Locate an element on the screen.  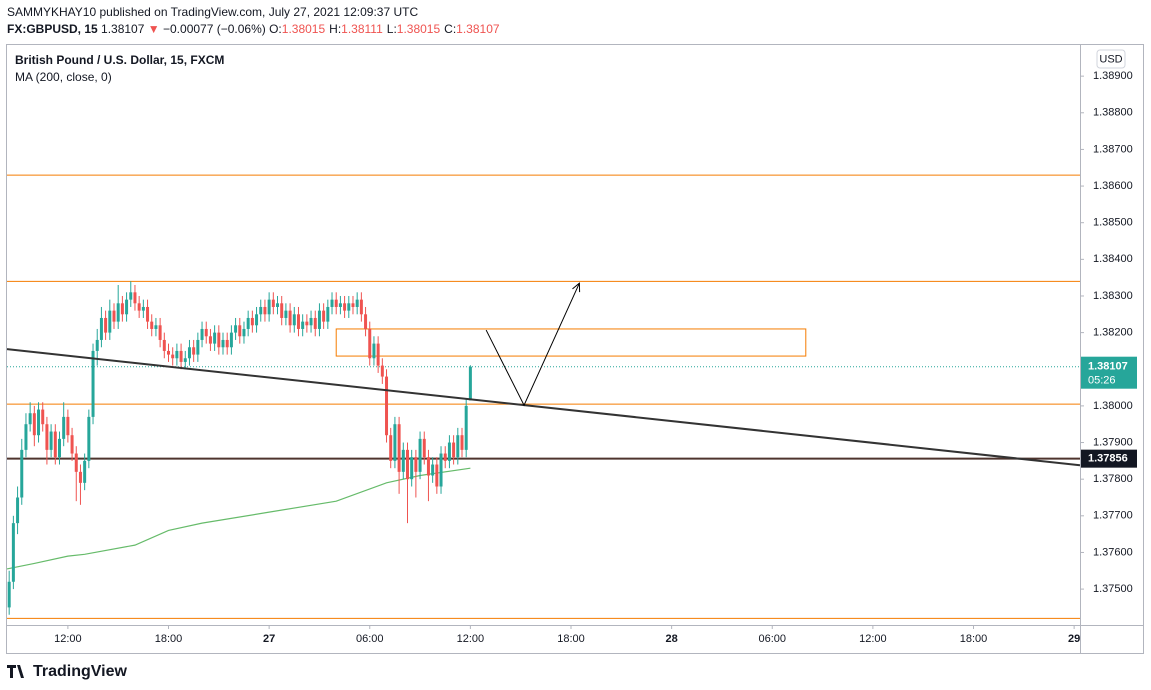
y-tick-label: 1.37800 is located at coordinates (1113, 479).